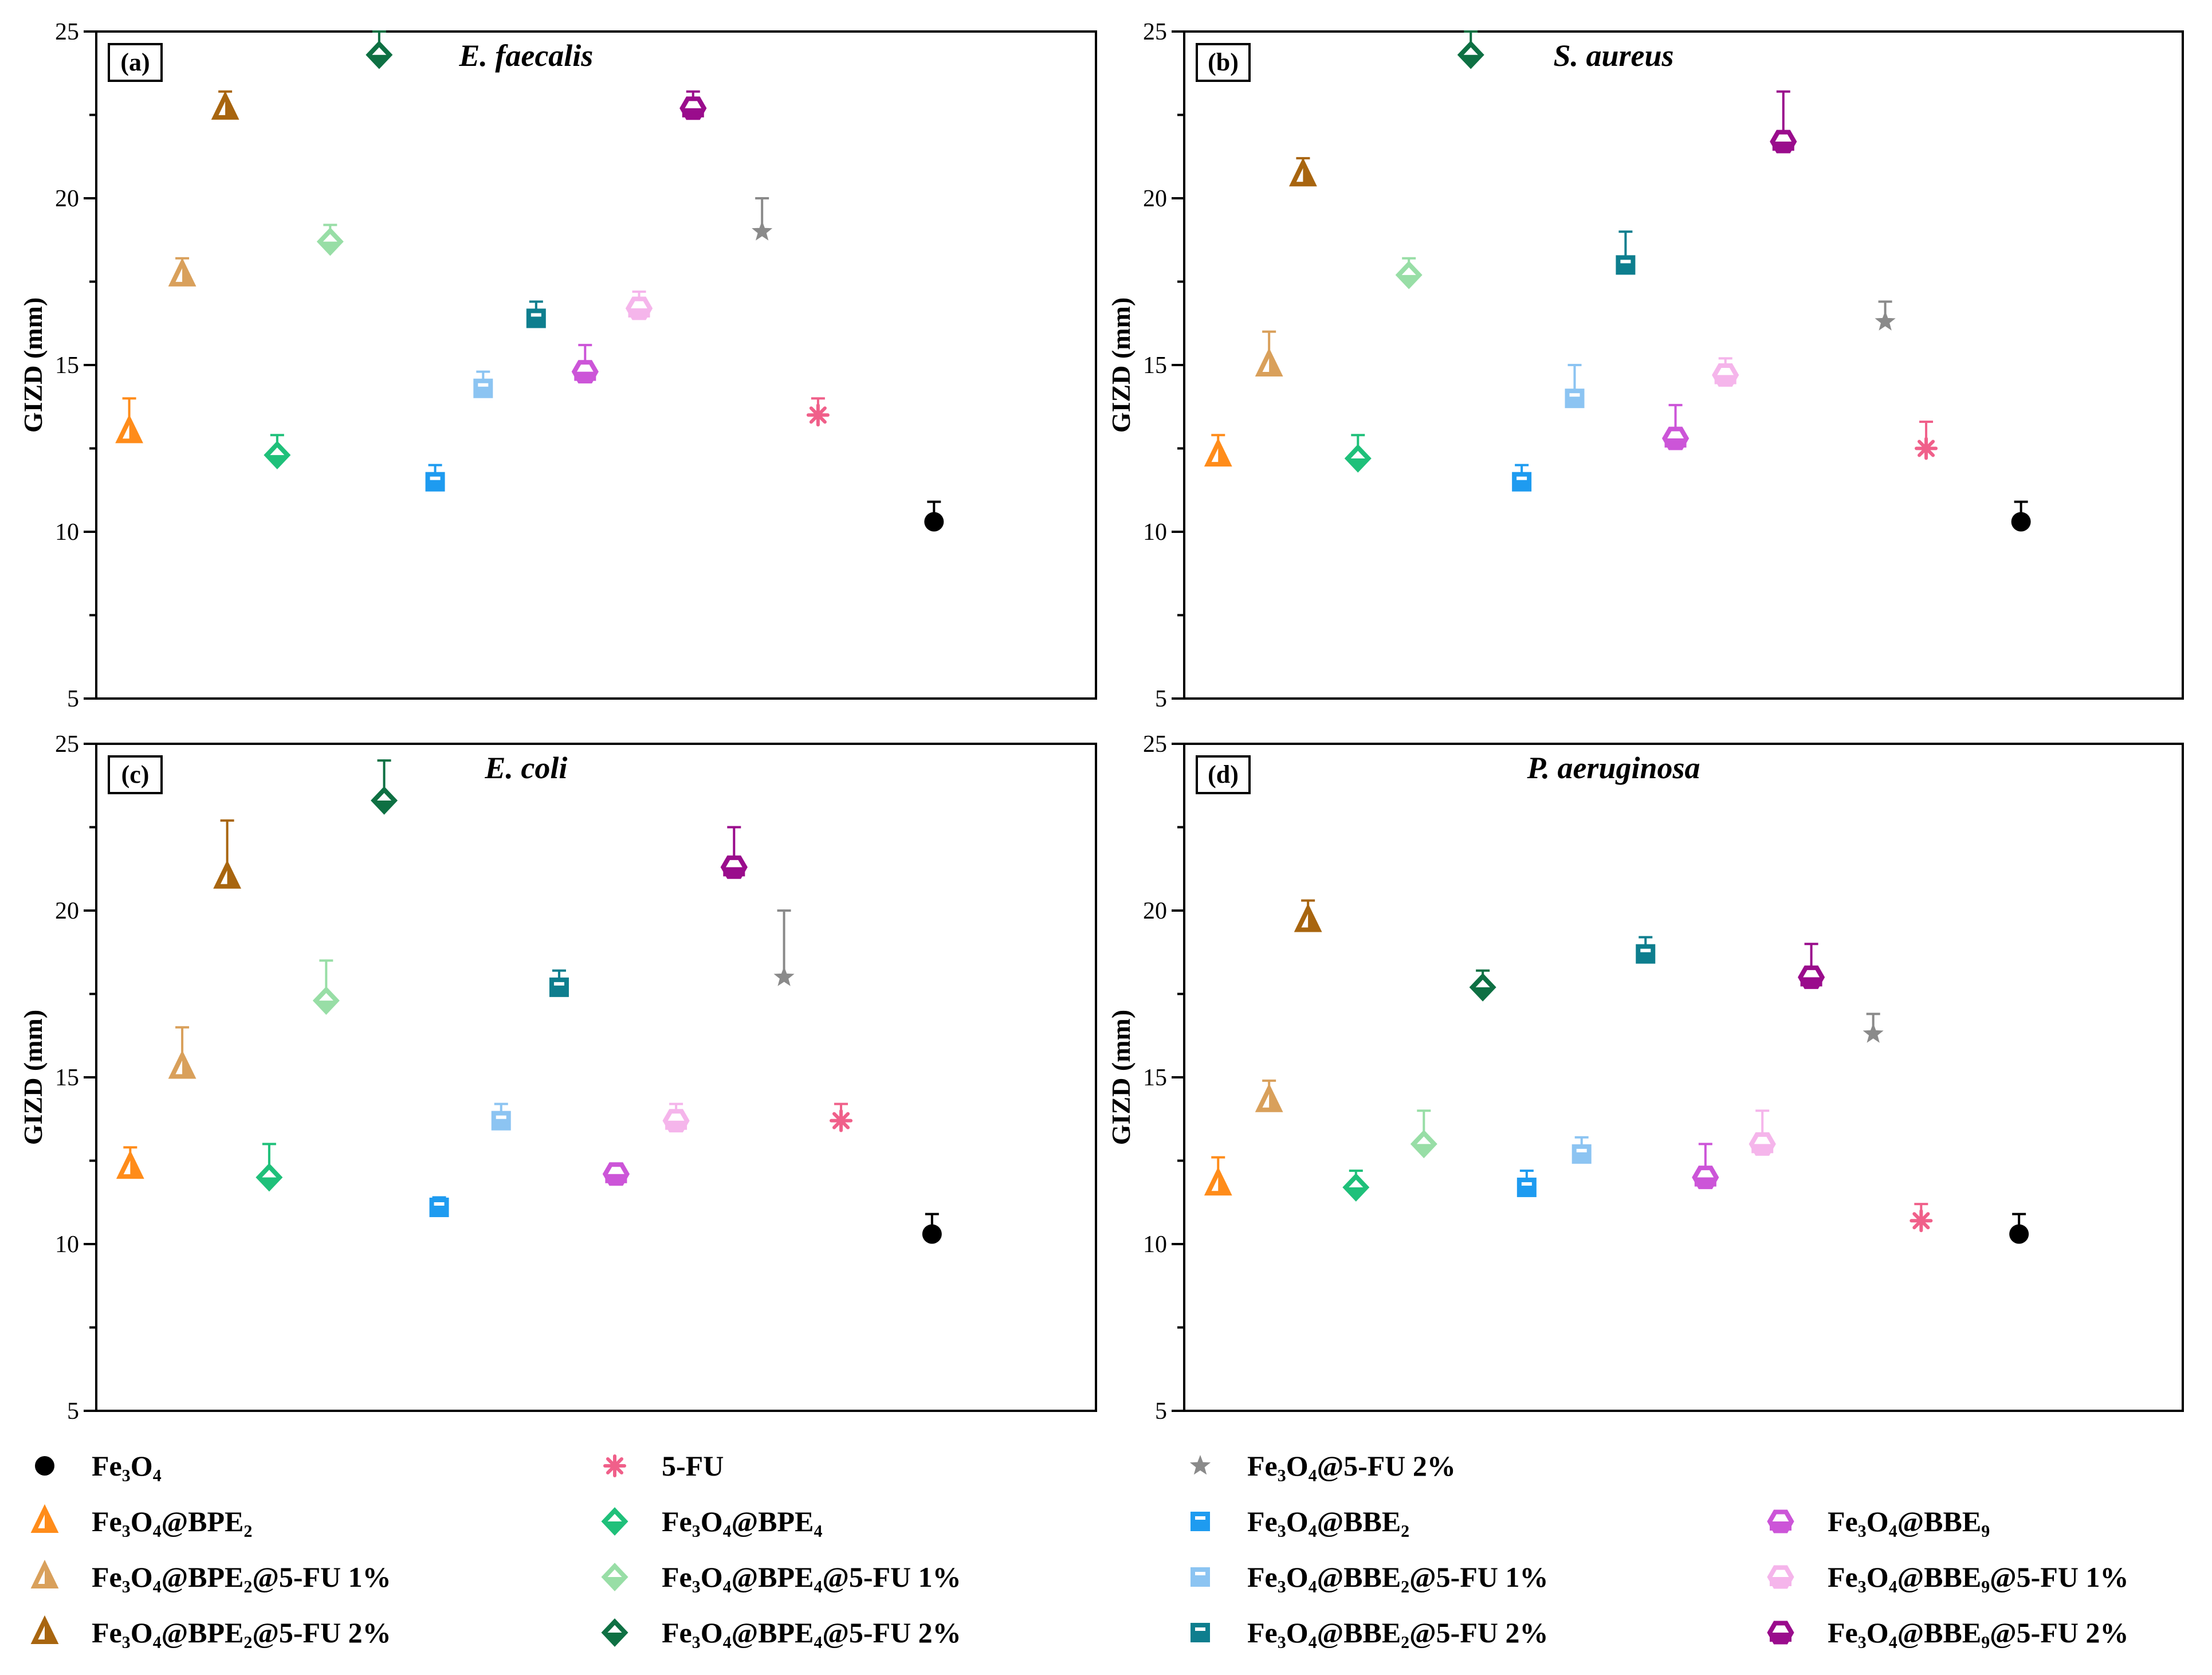  I want to click on legend-item: Fe₃O₄@5-FU 2%, so click(1322, 1466).